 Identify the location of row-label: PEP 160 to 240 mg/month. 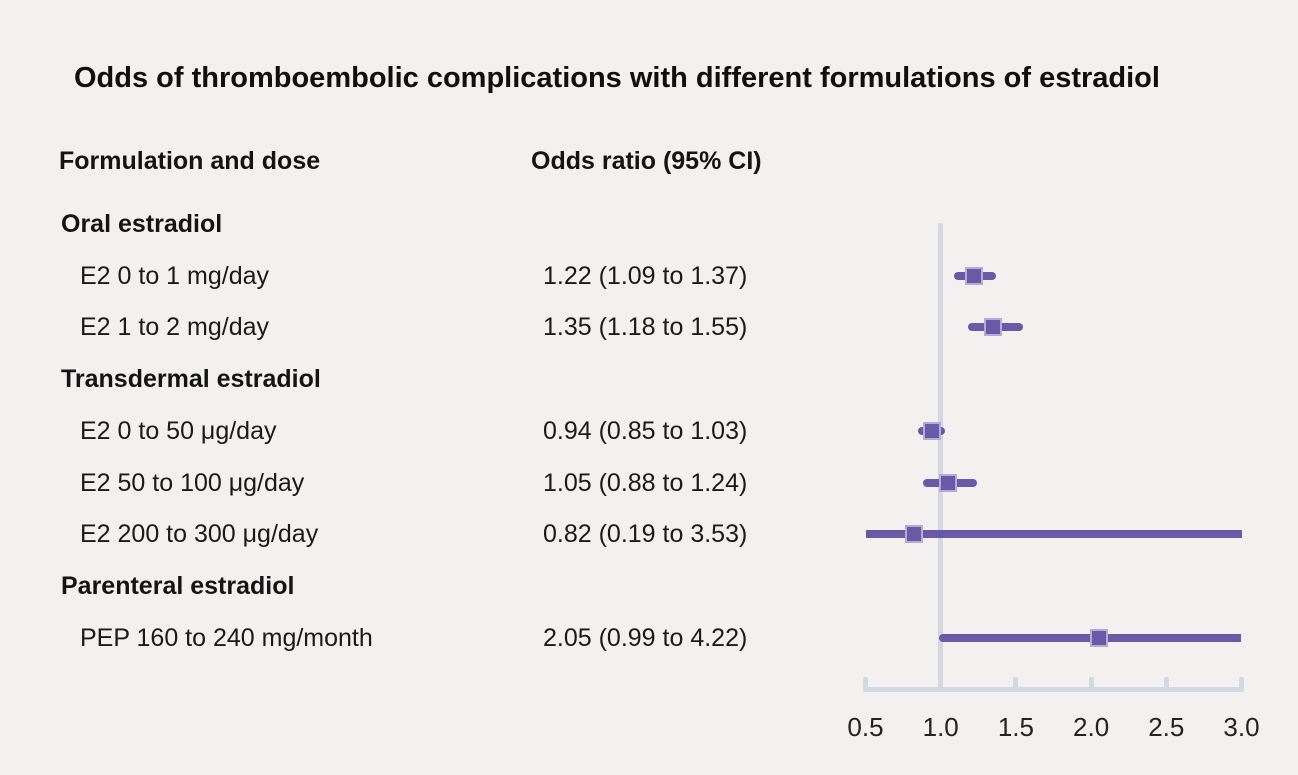
(226, 637).